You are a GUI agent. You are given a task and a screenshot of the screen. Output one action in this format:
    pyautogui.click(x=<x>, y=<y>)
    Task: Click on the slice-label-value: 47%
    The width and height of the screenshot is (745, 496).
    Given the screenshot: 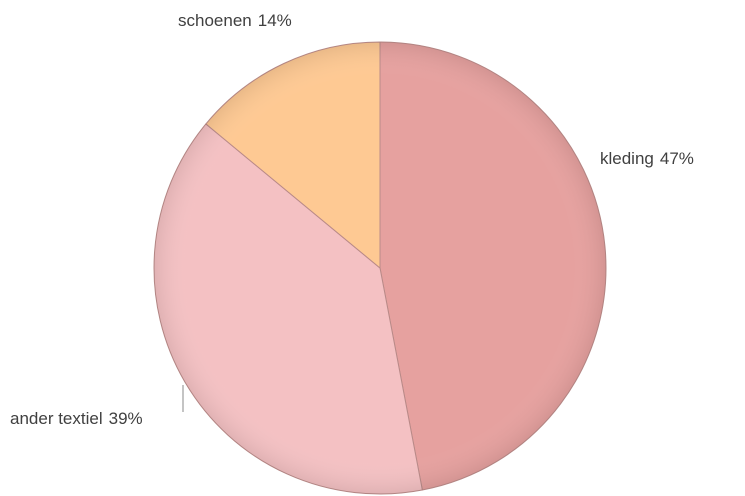 What is the action you would take?
    pyautogui.click(x=677, y=158)
    